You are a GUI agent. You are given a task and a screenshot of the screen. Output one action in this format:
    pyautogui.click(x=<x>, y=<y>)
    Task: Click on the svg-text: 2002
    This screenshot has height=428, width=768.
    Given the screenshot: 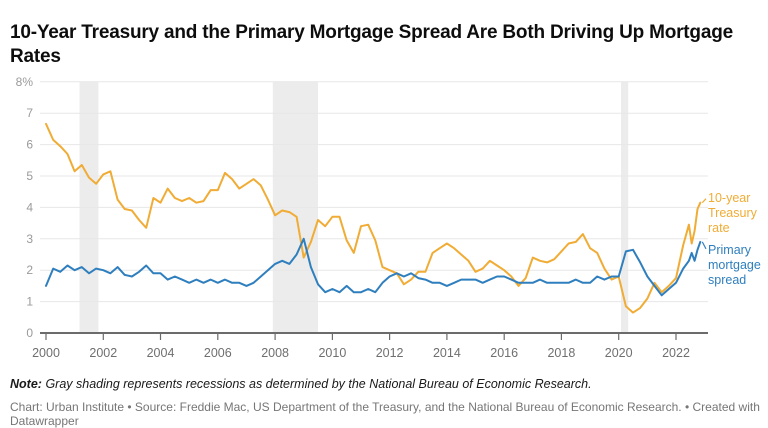 What is the action you would take?
    pyautogui.click(x=103, y=353)
    